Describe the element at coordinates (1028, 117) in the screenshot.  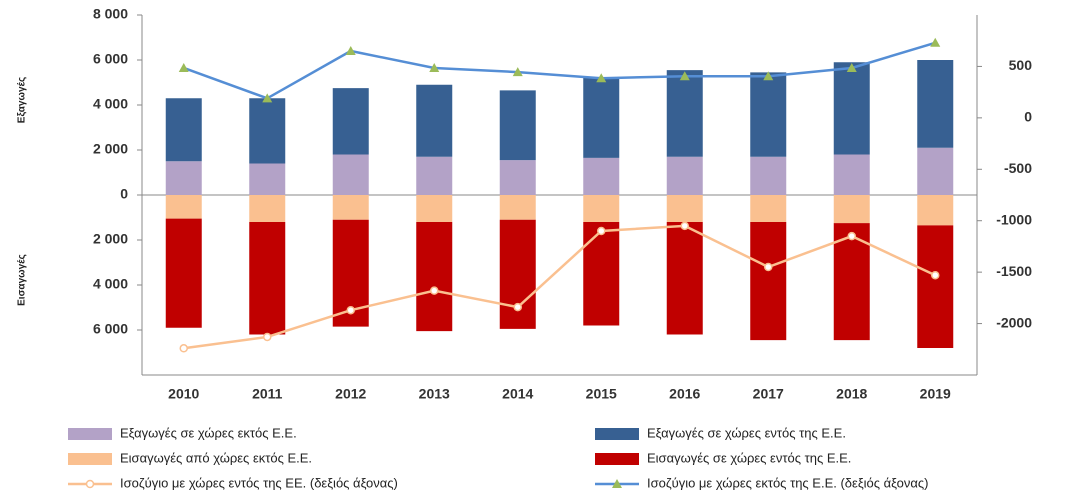
I see `y2-tick-label: 0` at that location.